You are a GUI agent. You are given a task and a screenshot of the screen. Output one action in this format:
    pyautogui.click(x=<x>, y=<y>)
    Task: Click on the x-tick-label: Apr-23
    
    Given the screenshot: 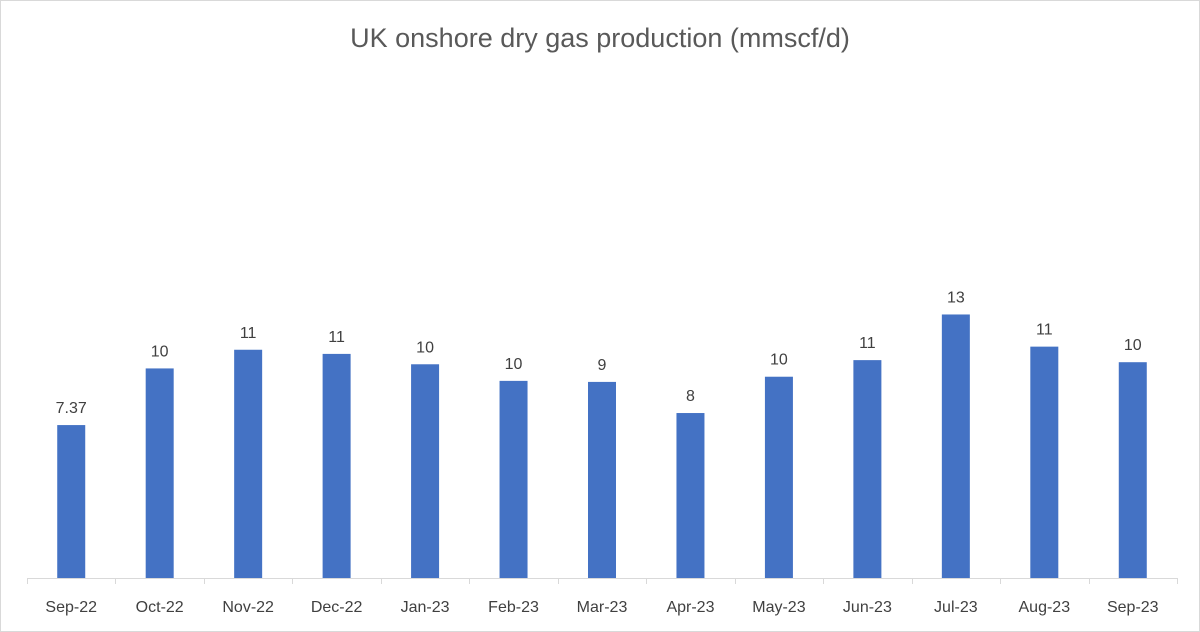 What is the action you would take?
    pyautogui.click(x=690, y=607)
    